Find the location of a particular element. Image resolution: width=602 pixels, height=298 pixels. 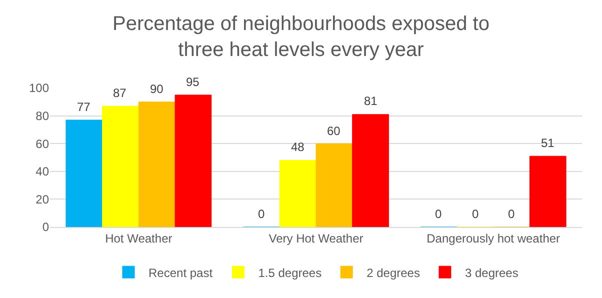

y-tick-label: 40 is located at coordinates (43, 171).